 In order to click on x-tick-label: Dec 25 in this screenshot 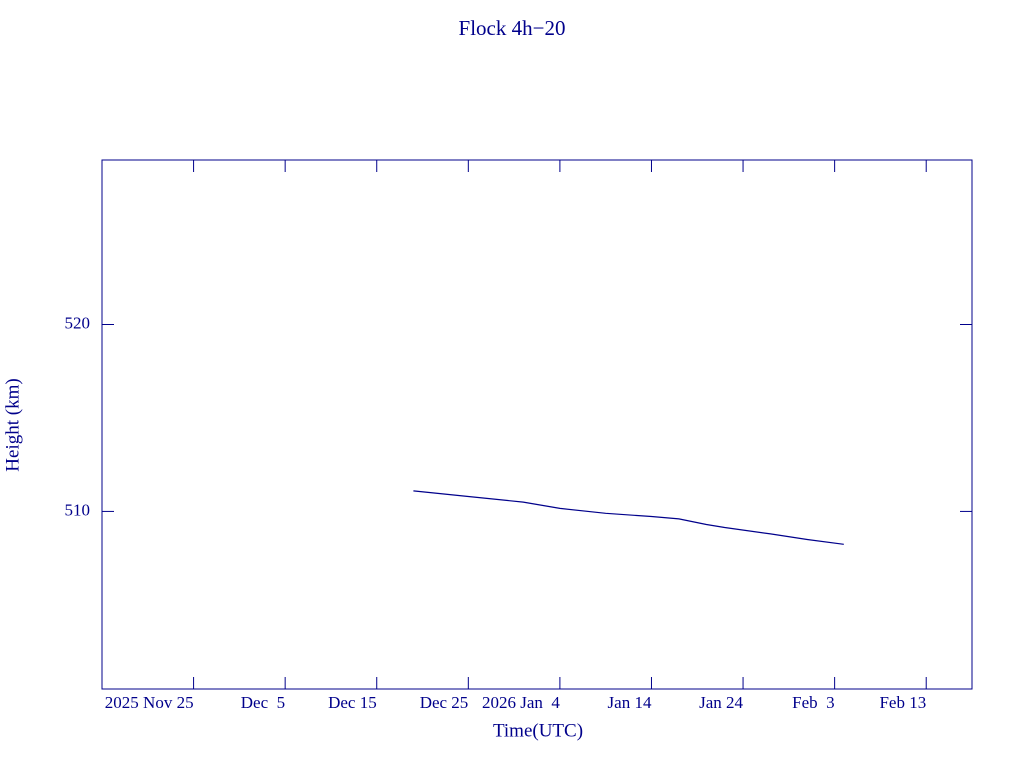, I will do `click(444, 702)`.